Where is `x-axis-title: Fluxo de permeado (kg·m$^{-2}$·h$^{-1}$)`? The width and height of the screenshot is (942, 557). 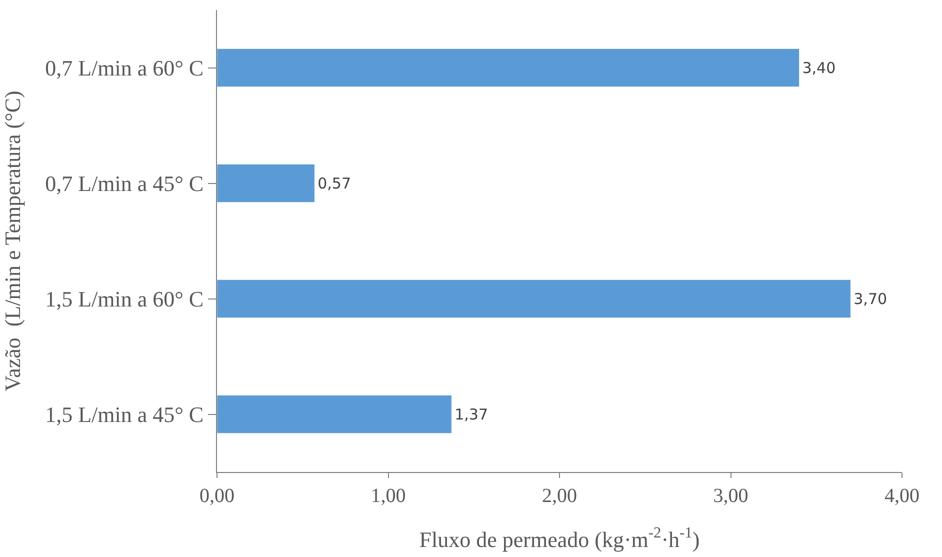
x-axis-title: Fluxo de permeado (kg·m$^{-2}$·h$^{-1}$) is located at coordinates (559, 538).